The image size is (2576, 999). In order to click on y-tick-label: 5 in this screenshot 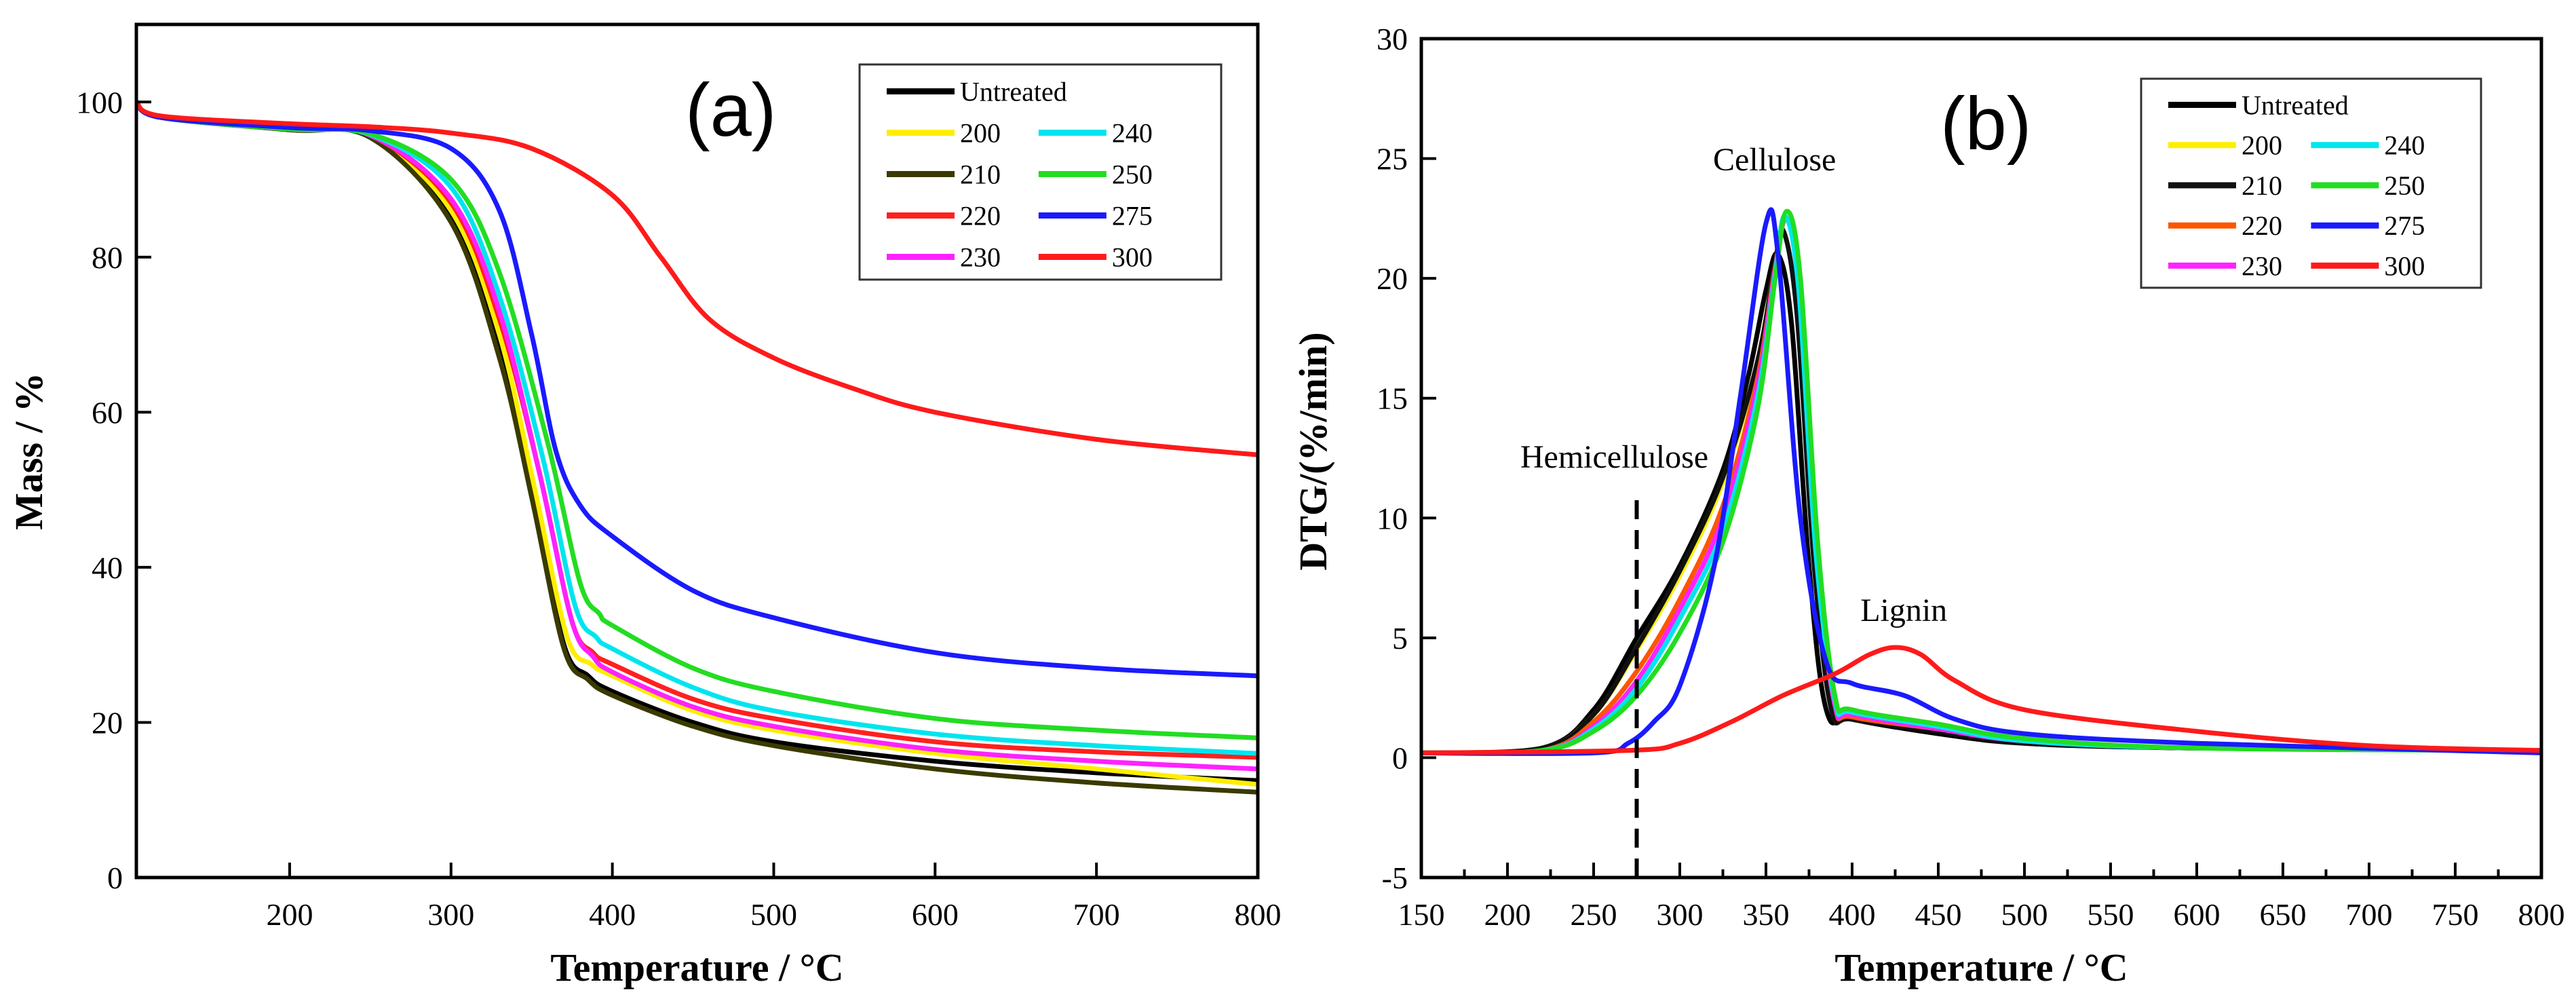, I will do `click(1400, 638)`.